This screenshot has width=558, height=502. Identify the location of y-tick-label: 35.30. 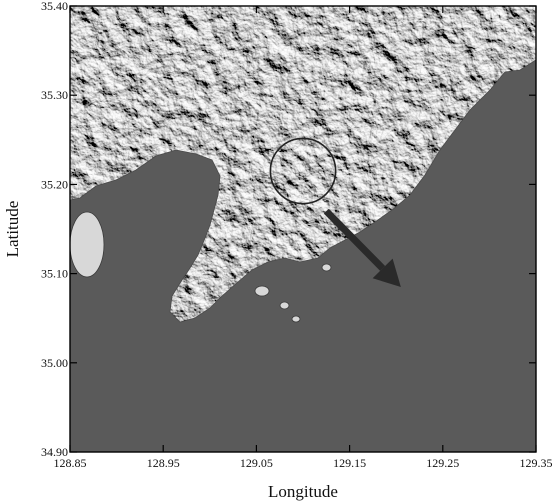
(54, 95).